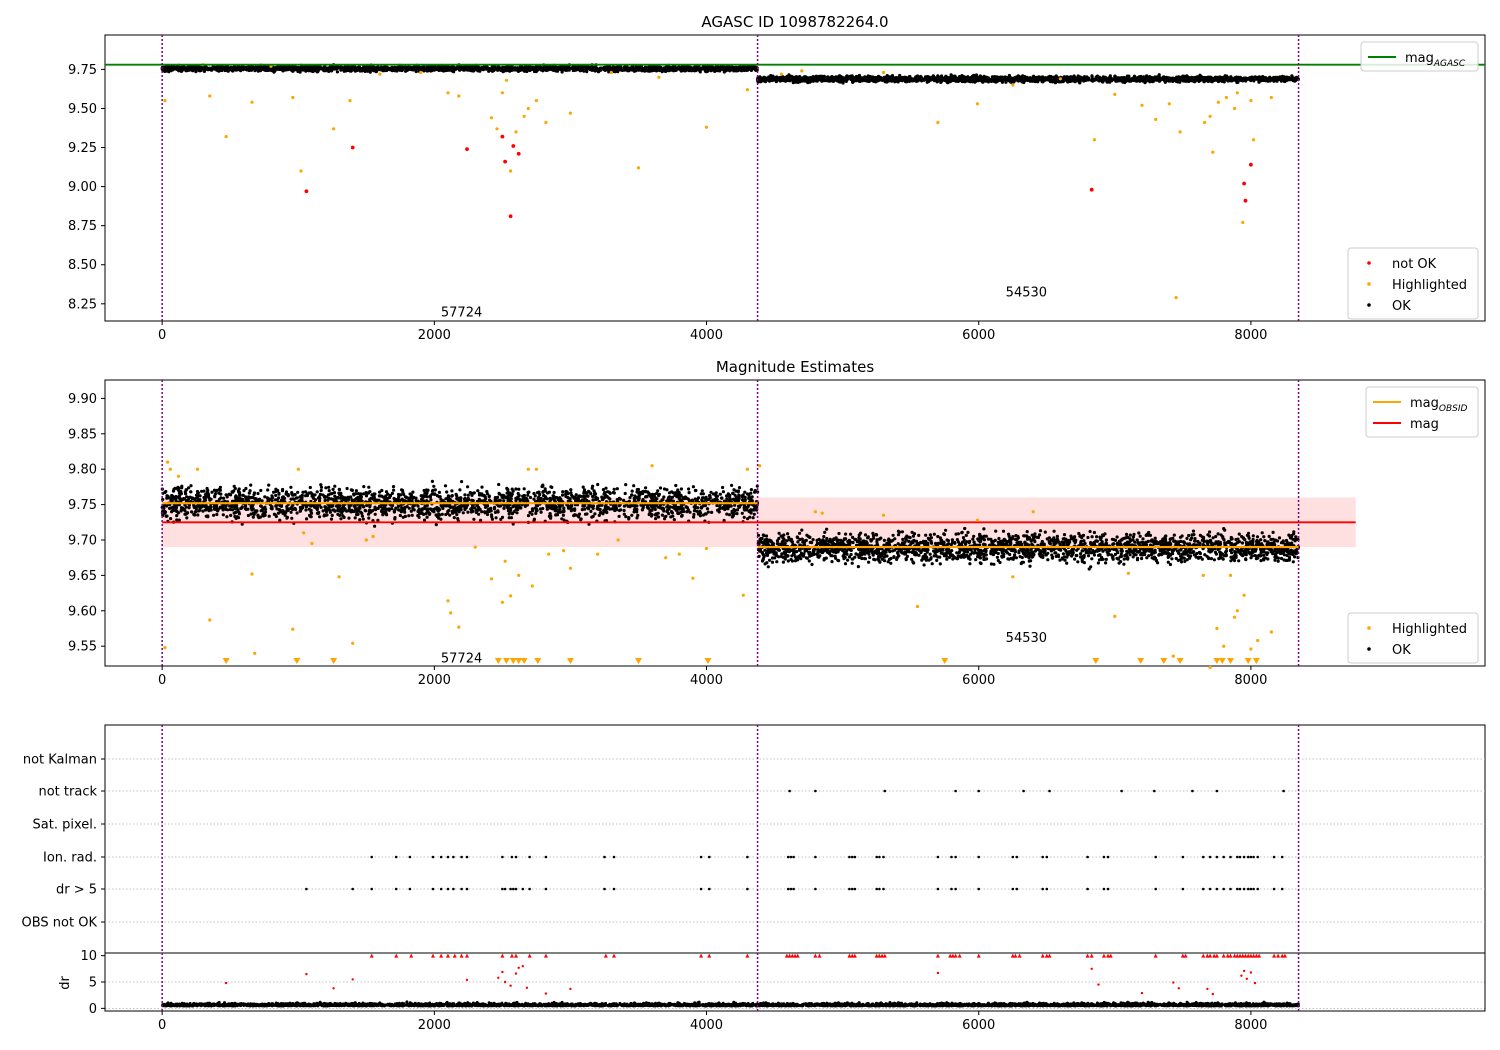  What do you see at coordinates (82, 576) in the screenshot?
I see `y-tick-label: 9.65` at bounding box center [82, 576].